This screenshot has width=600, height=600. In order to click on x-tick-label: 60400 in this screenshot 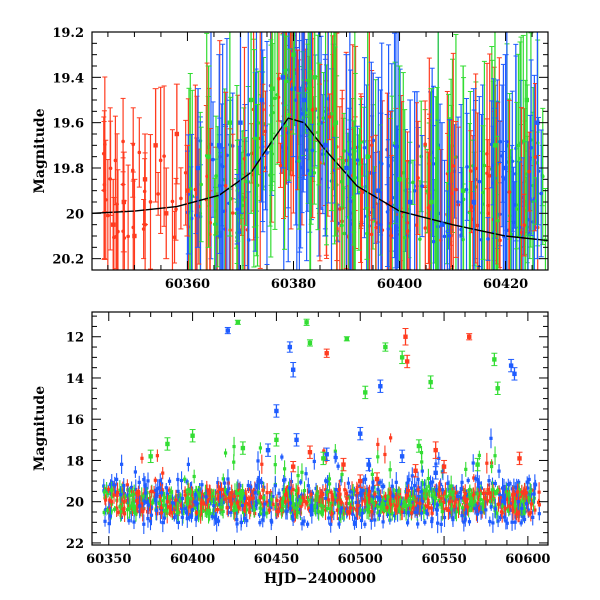, I will do `click(399, 284)`.